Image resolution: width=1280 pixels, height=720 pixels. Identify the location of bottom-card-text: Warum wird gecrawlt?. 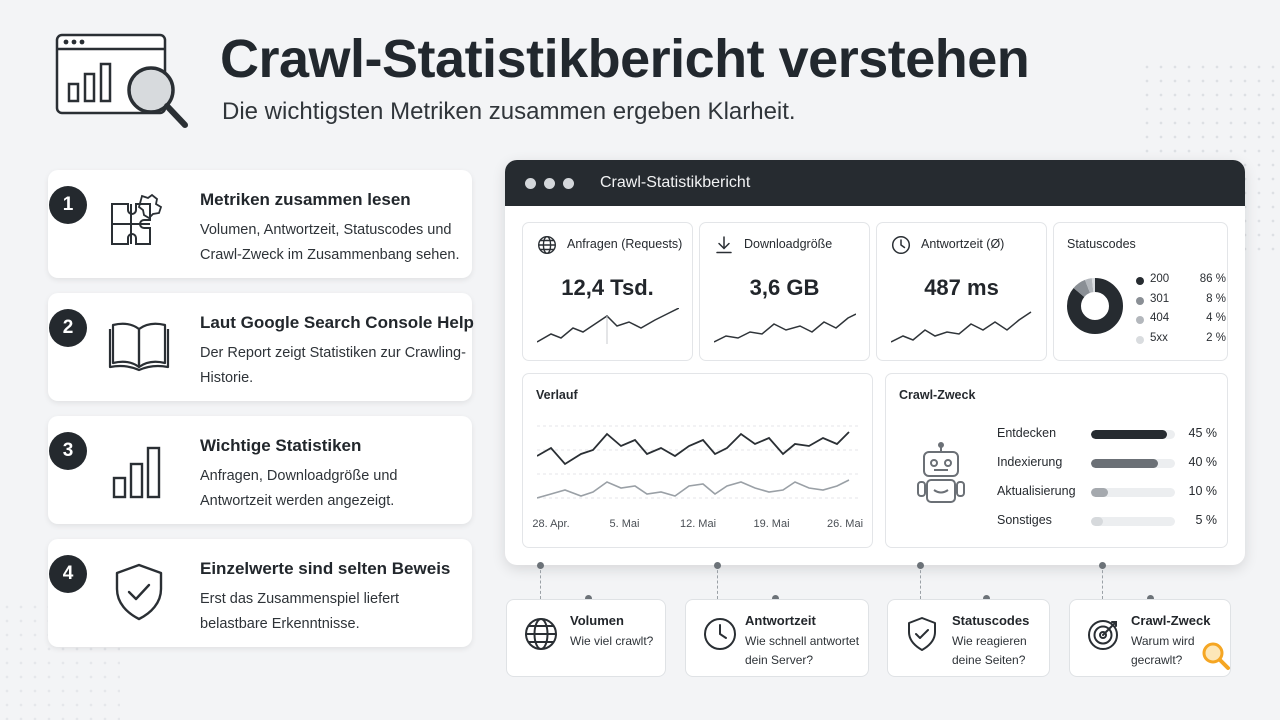
(1163, 650).